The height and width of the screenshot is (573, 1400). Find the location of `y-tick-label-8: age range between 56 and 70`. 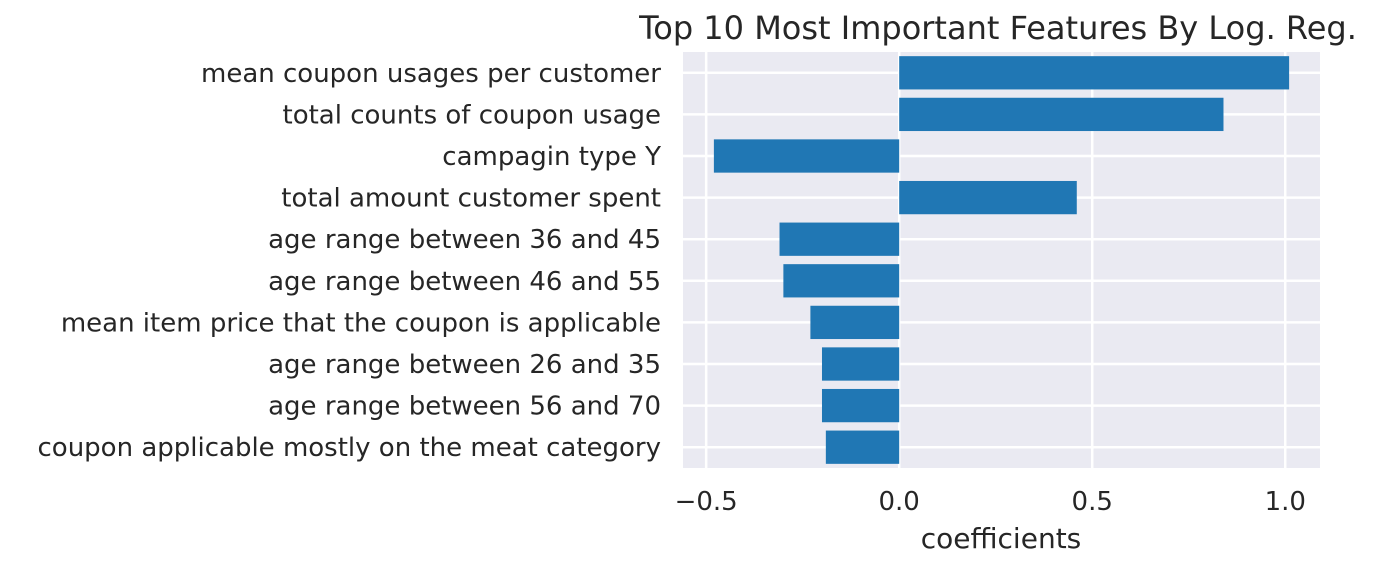

y-tick-label-8: age range between 56 and 70 is located at coordinates (464, 407).